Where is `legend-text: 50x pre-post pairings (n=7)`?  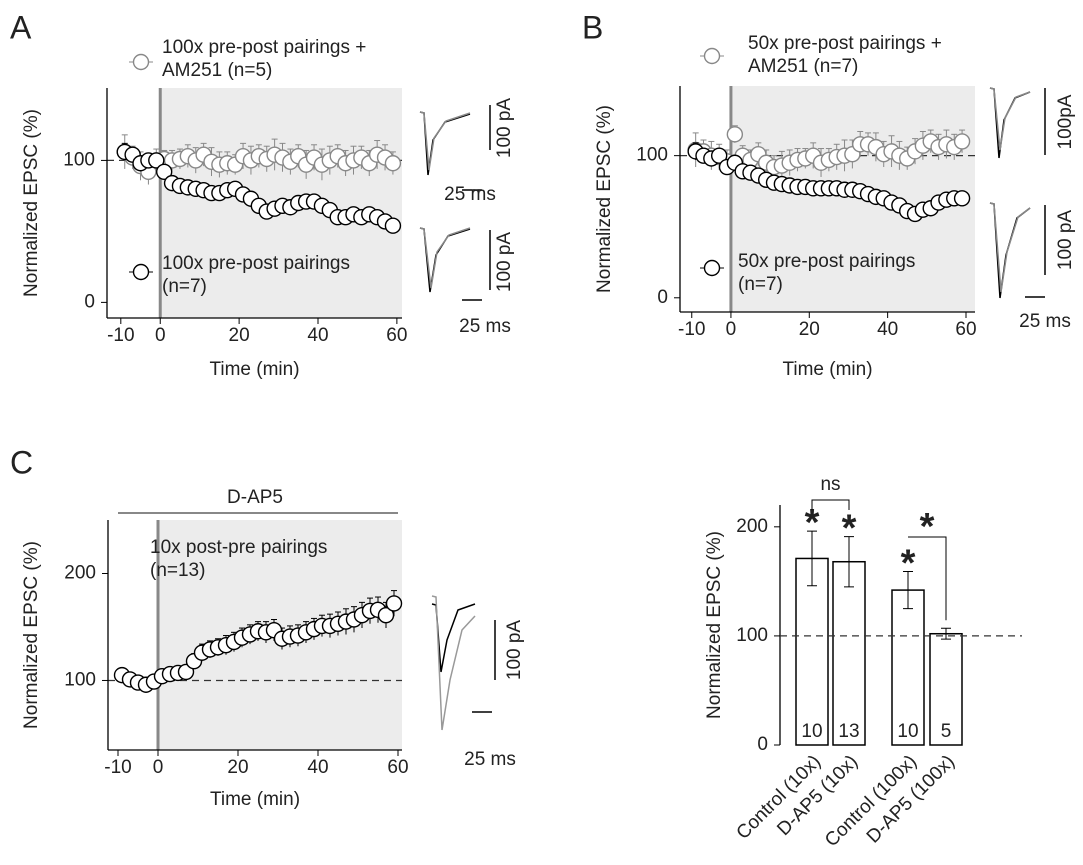
legend-text: 50x pre-post pairings (n=7) is located at coordinates (827, 273).